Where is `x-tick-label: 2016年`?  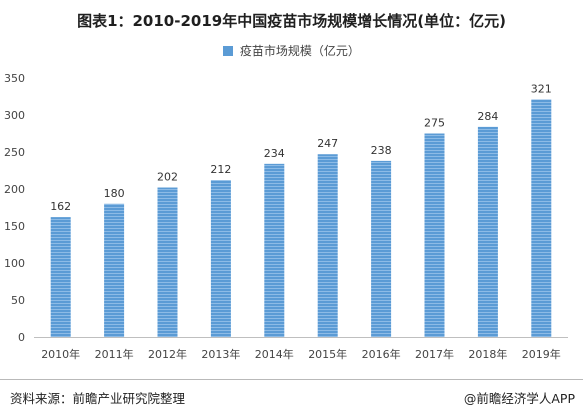 x-tick-label: 2016年 is located at coordinates (381, 354).